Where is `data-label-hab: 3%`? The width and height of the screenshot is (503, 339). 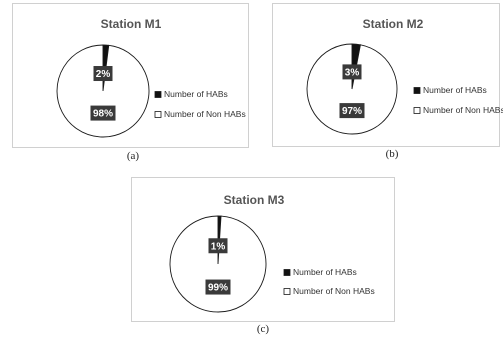
data-label-hab: 3% is located at coordinates (352, 72).